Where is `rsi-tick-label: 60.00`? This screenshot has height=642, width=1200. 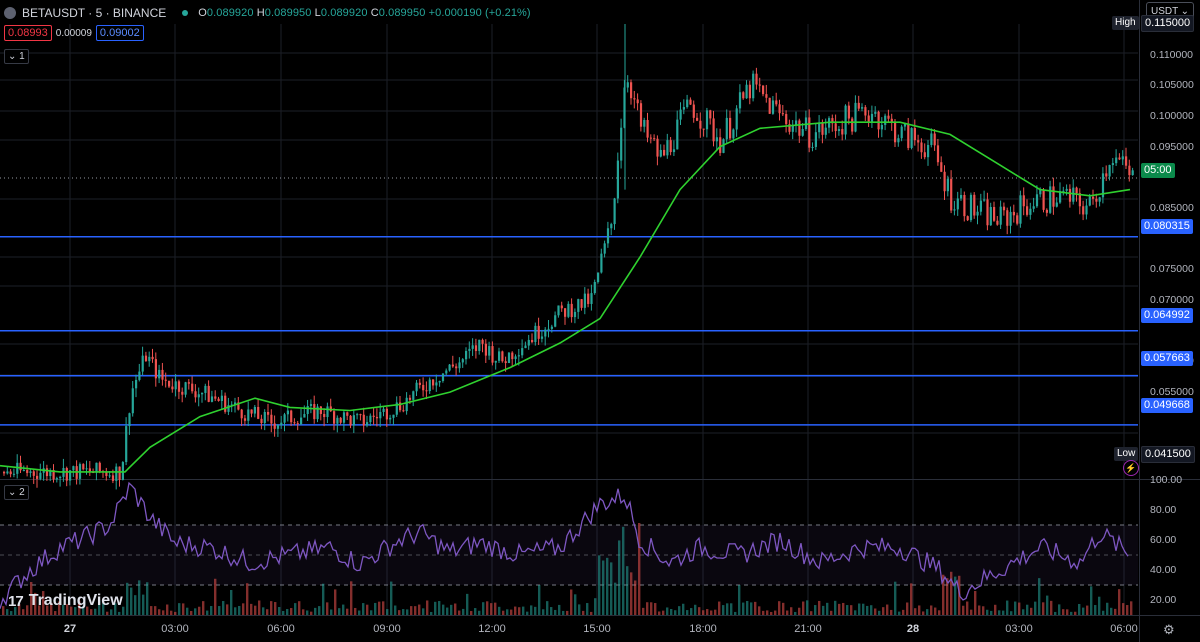 rsi-tick-label: 60.00 is located at coordinates (1163, 540).